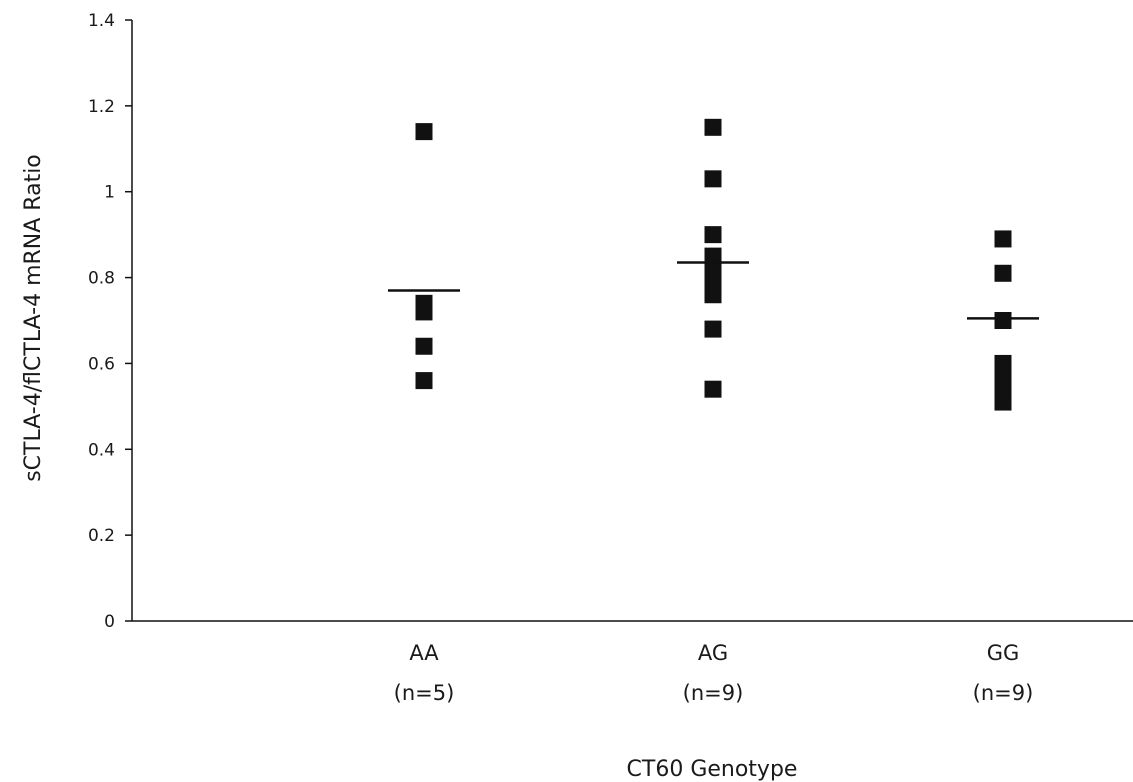  I want to click on category-n-label-aa: (n=5), so click(424, 693).